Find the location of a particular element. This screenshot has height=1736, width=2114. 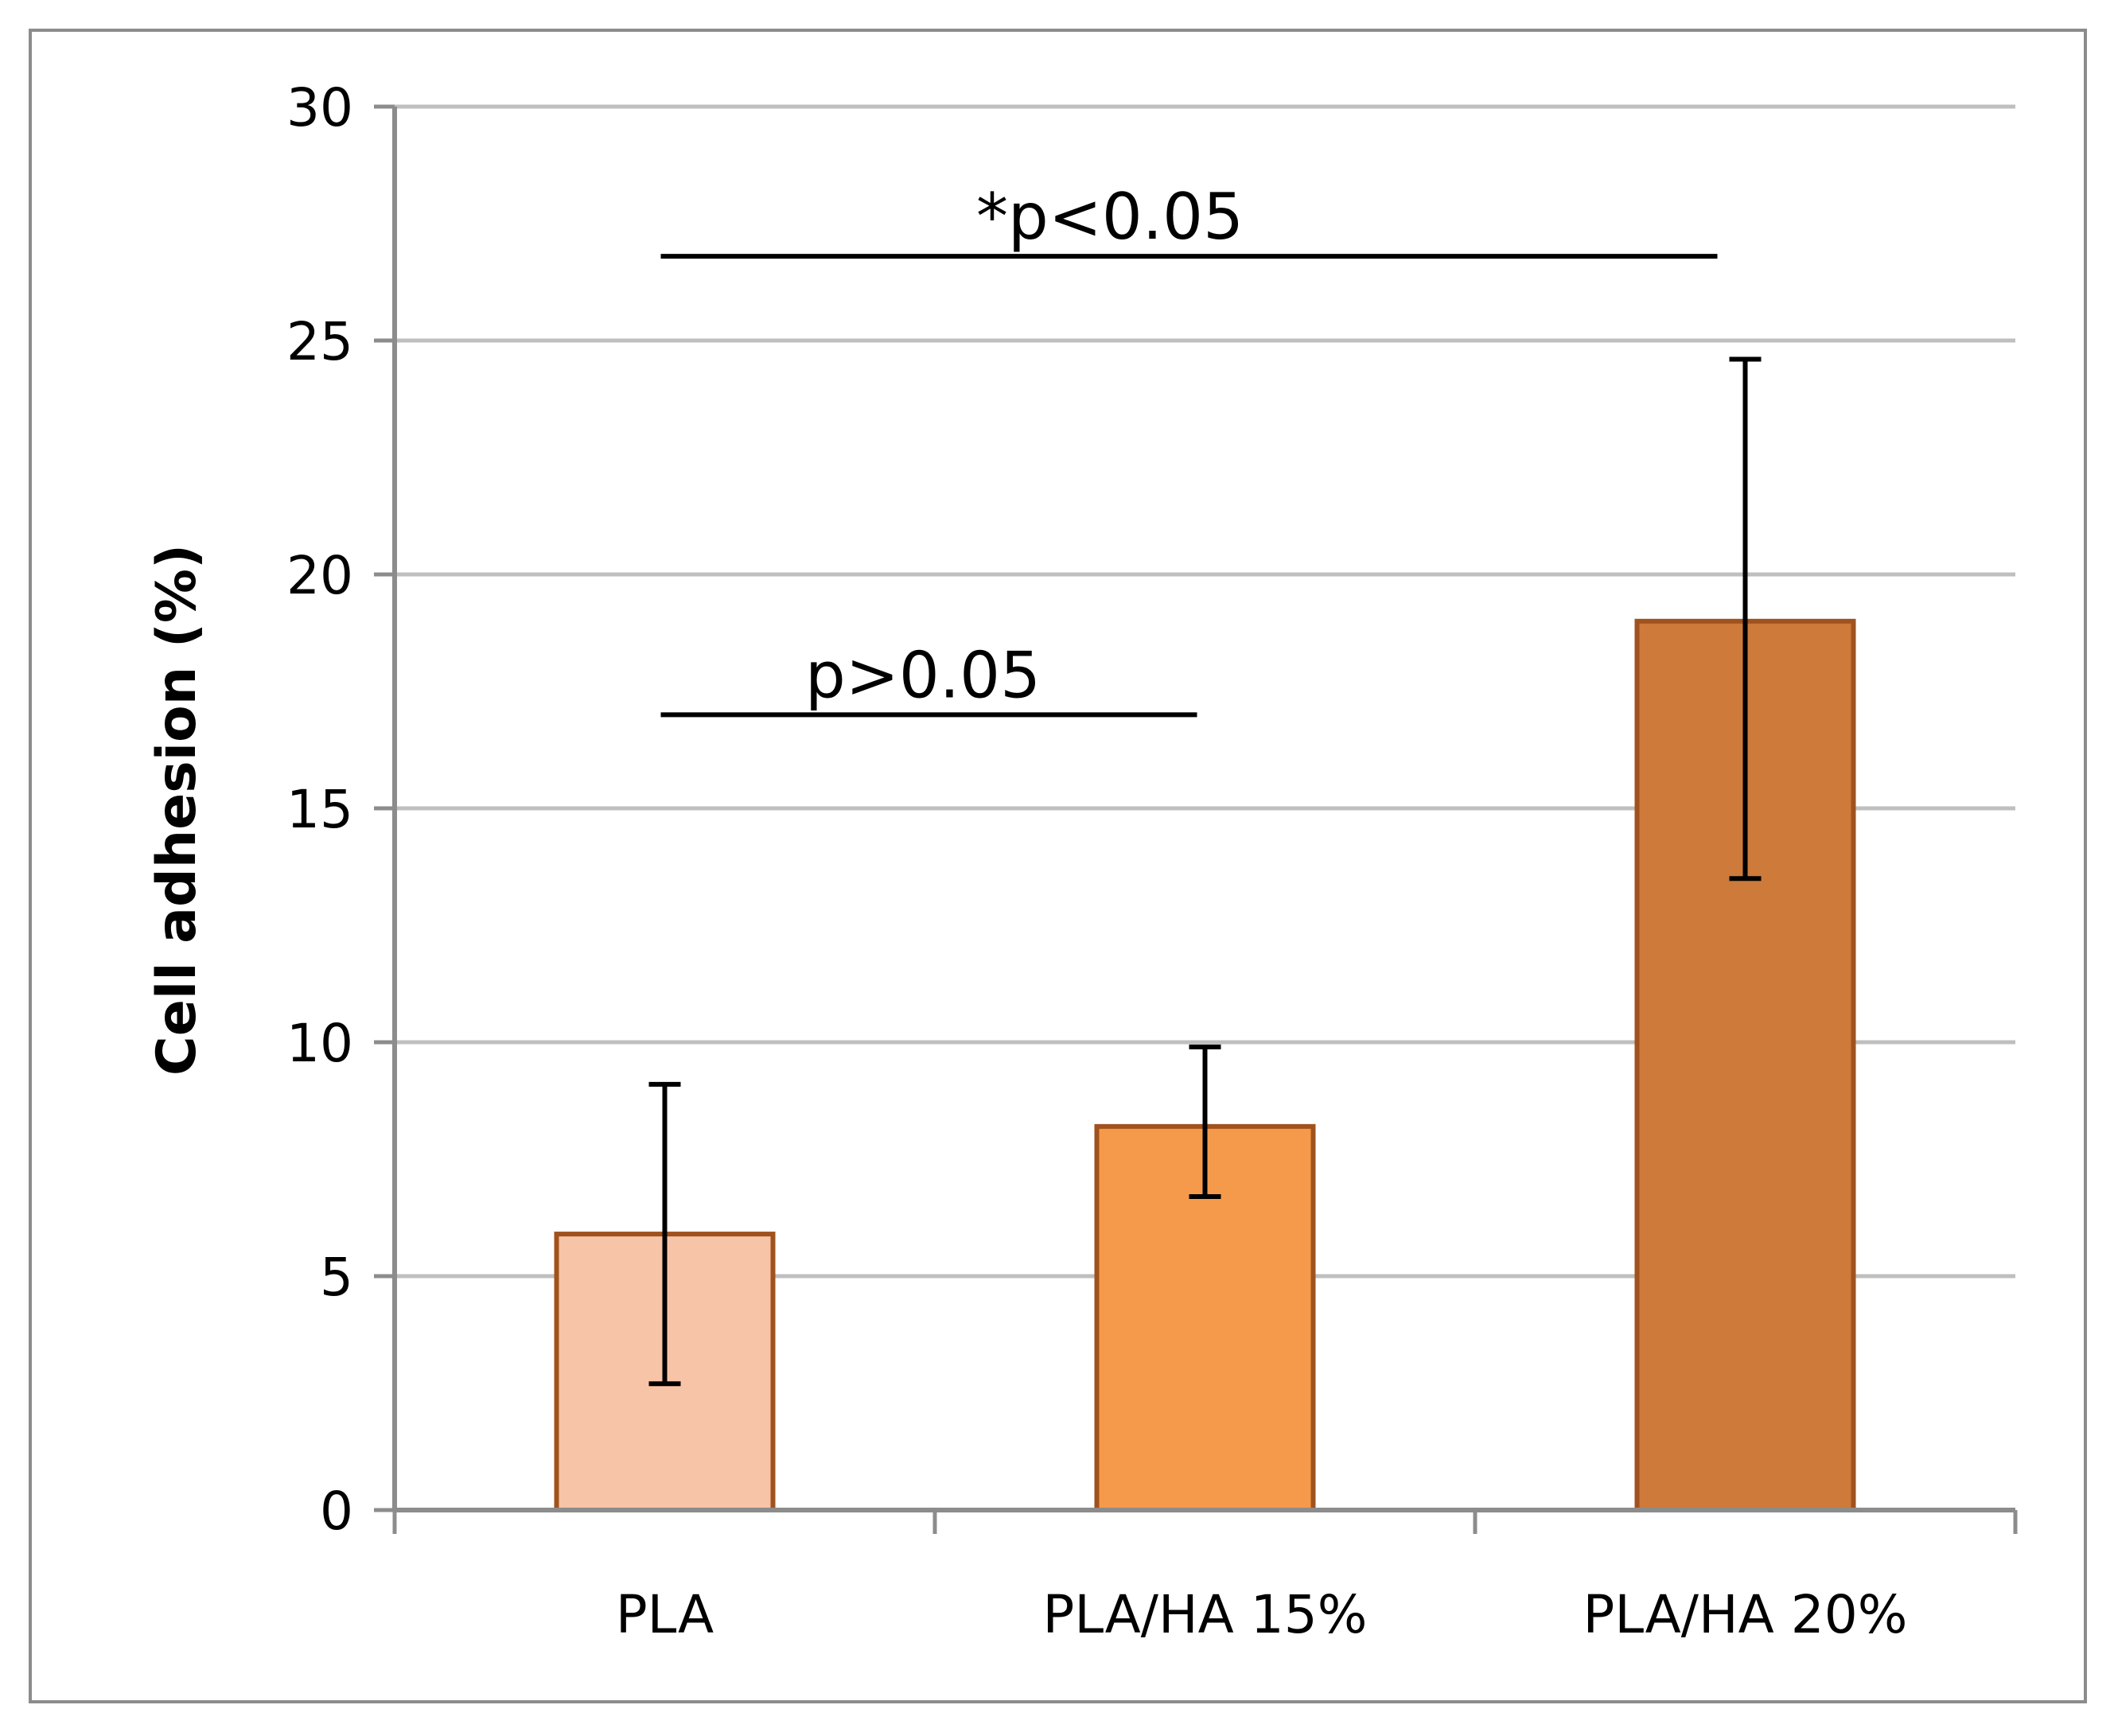

significance-label: *p<0.05 is located at coordinates (1110, 217).